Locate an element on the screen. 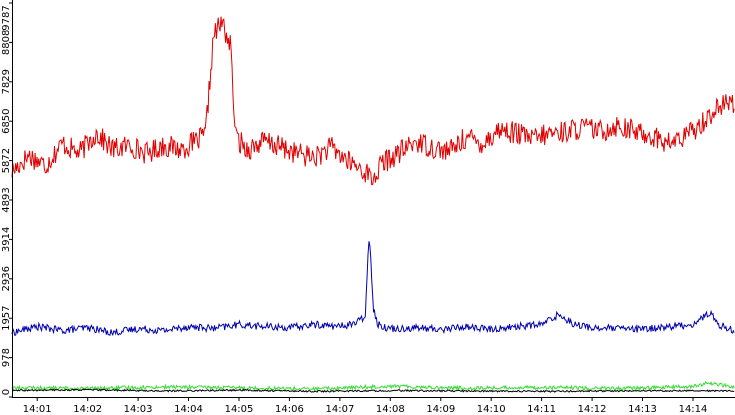 The height and width of the screenshot is (415, 735). x-tick-label: 14:14 is located at coordinates (693, 409).